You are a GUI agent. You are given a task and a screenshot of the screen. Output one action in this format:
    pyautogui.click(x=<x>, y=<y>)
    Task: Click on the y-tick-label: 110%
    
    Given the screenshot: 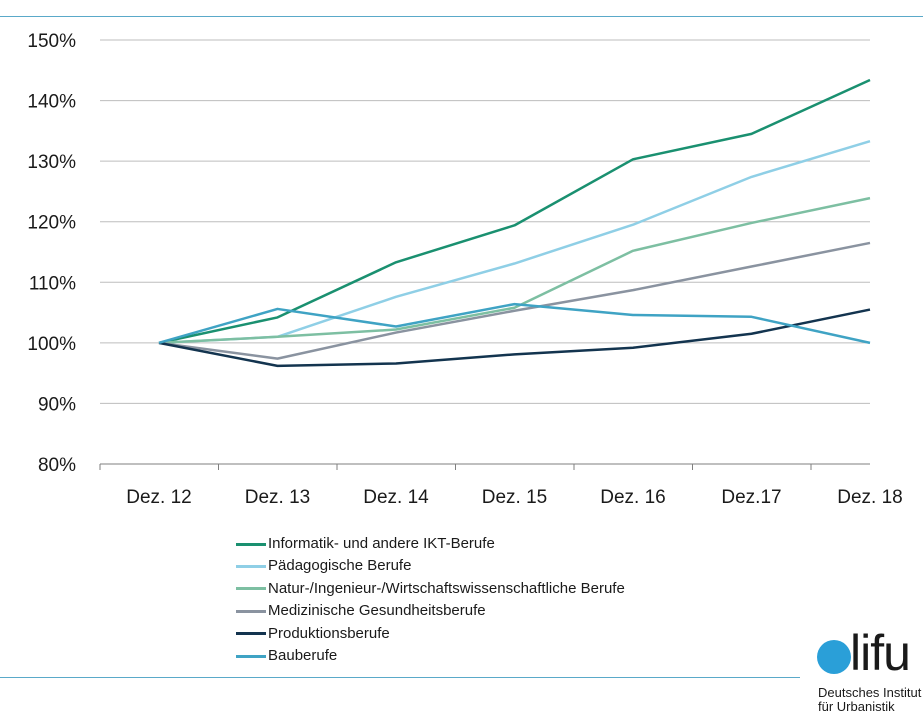 What is the action you would take?
    pyautogui.click(x=52, y=283)
    